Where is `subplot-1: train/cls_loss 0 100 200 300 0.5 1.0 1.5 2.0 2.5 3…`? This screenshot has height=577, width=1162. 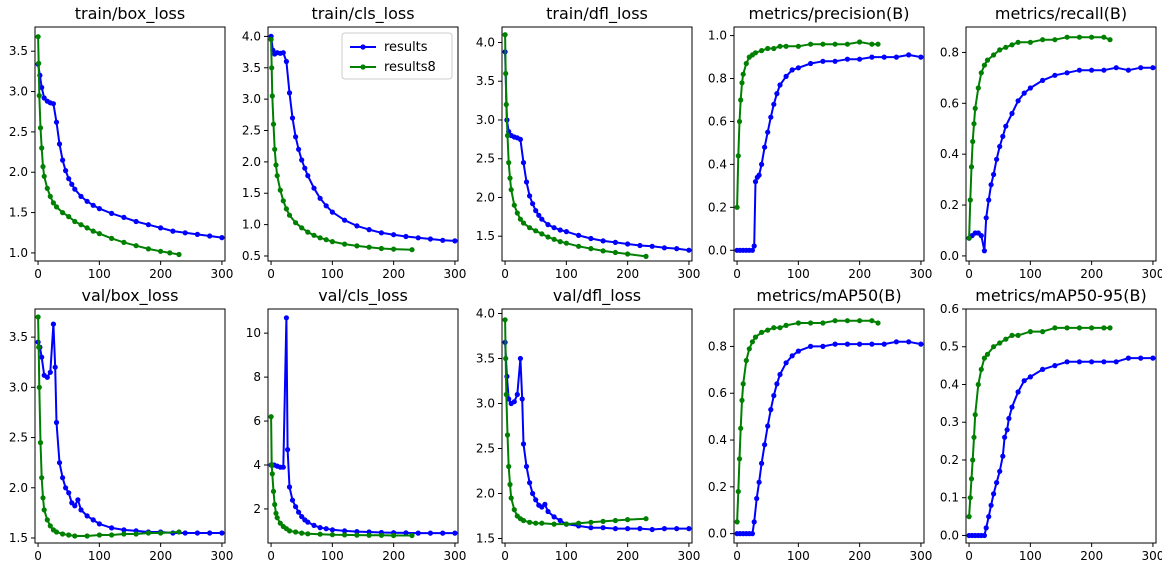 subplot-1: train/cls_loss 0 100 200 300 0.5 1.0 1.5 2.0 2.5 3… is located at coordinates (354, 142).